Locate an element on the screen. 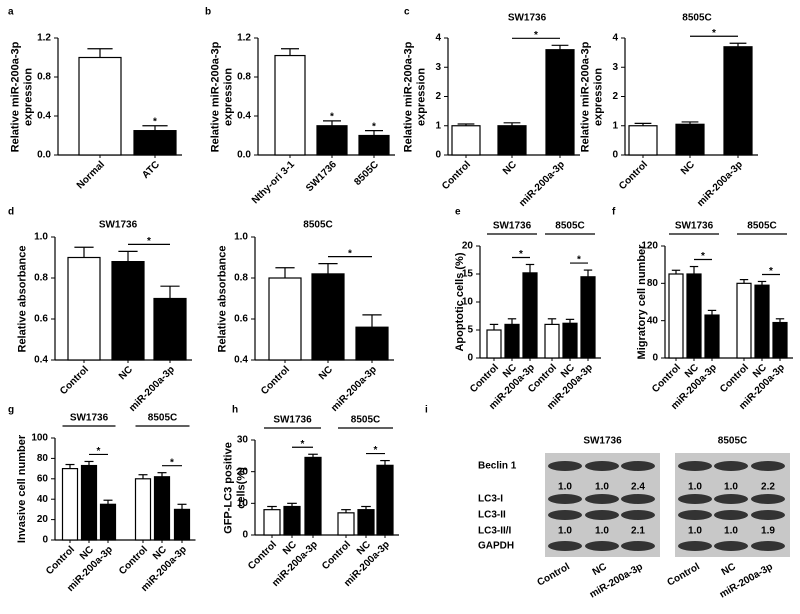 The height and width of the screenshot is (614, 800). y-axis-label: Relative miR-200a-3p expression is located at coordinates (21, 96).